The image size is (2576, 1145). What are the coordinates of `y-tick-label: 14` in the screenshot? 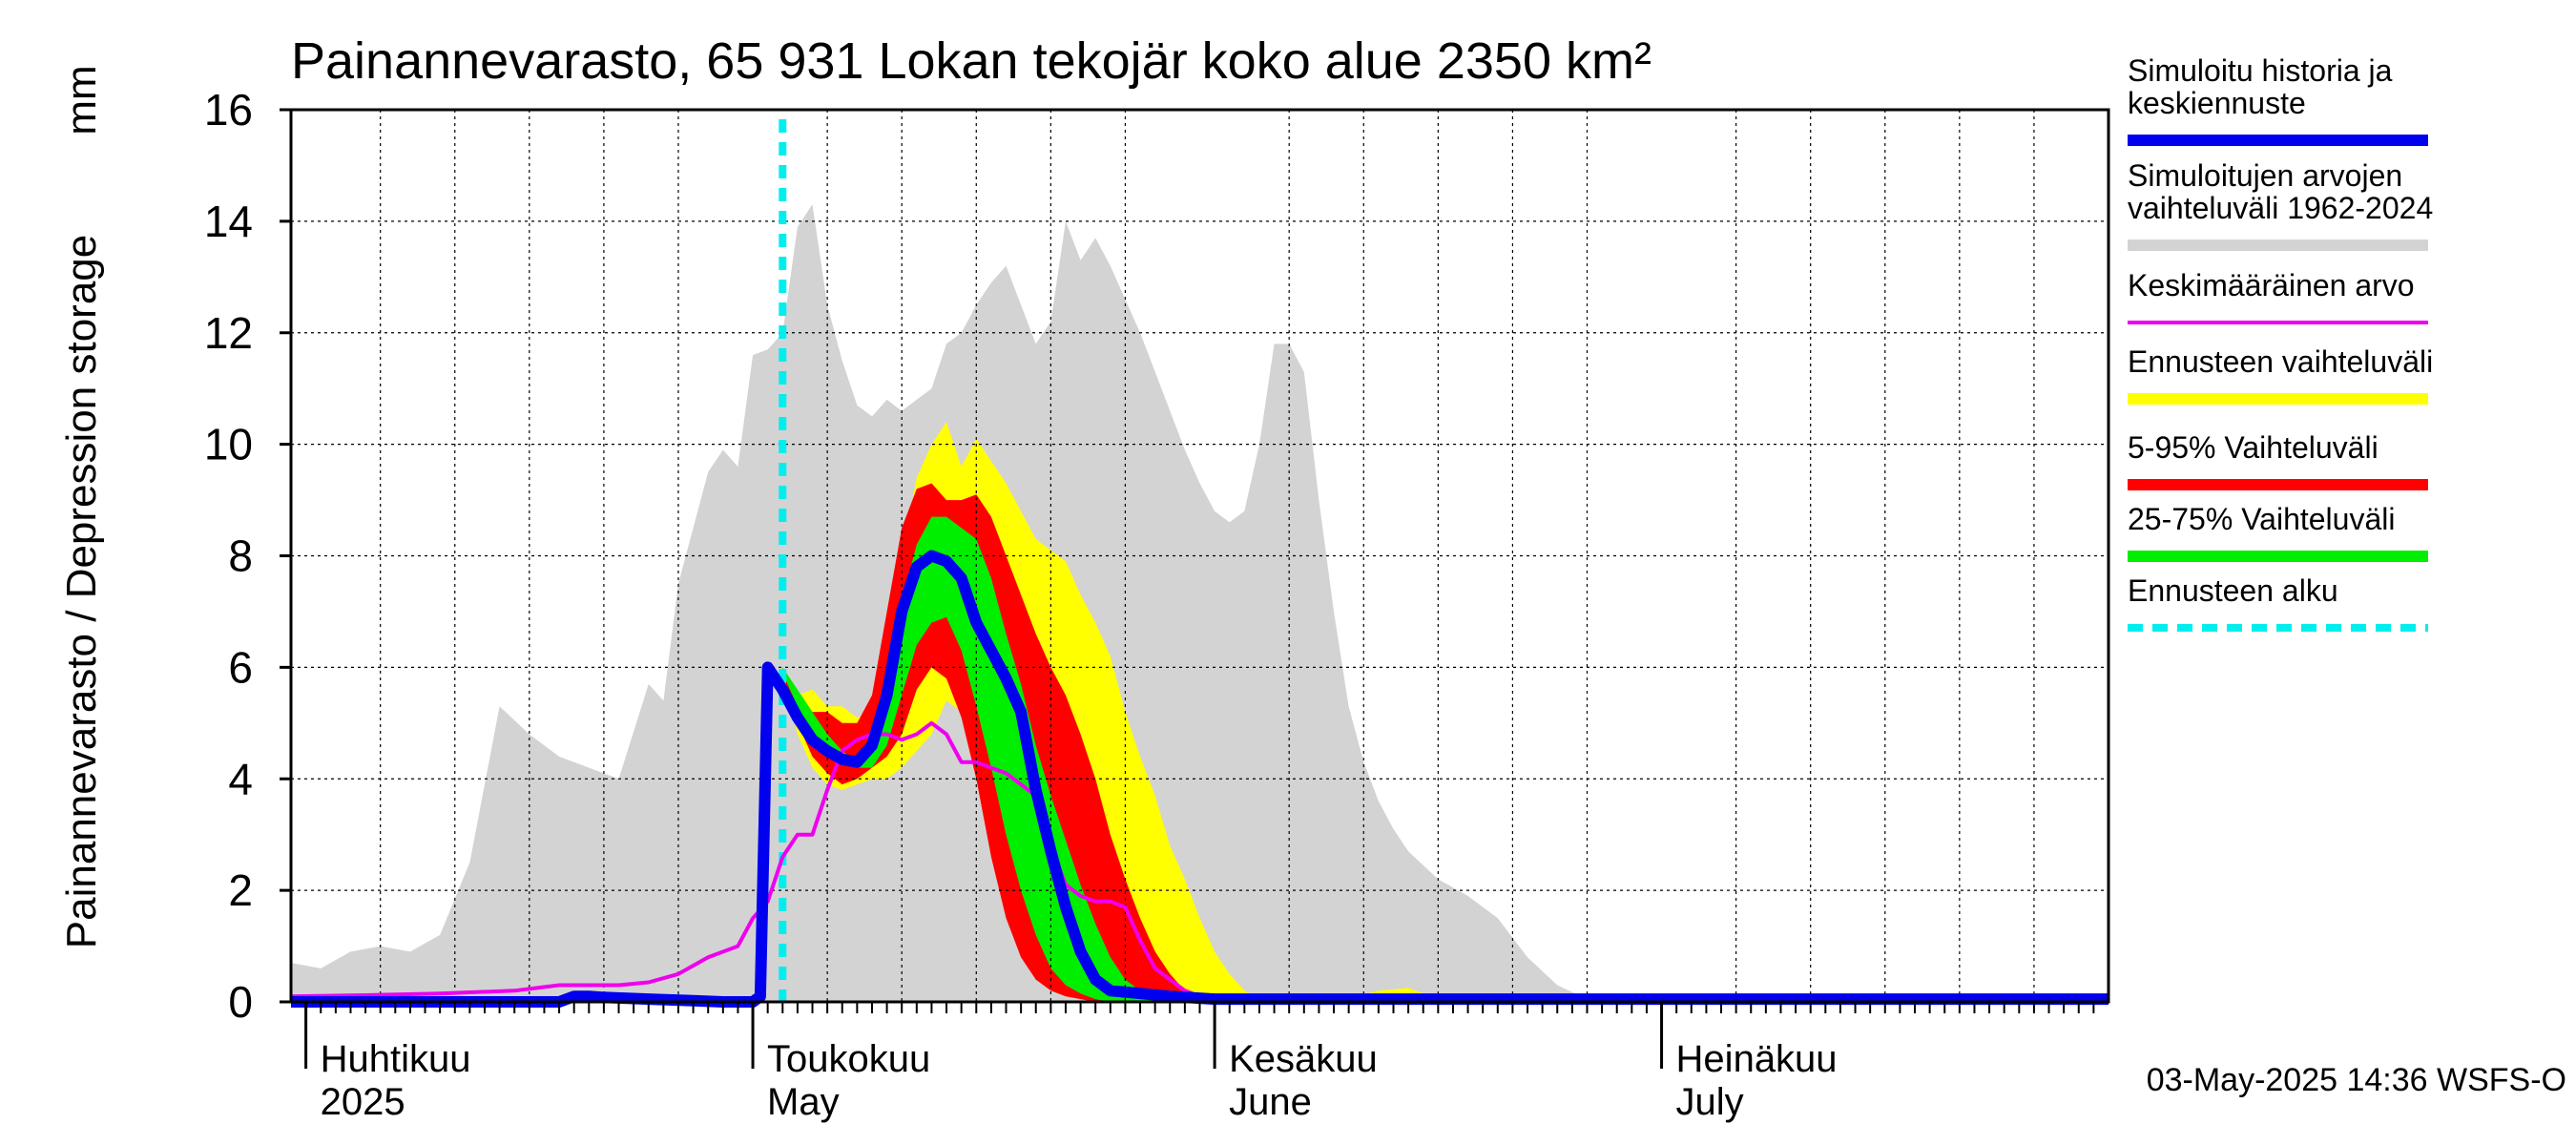 It's located at (228, 221).